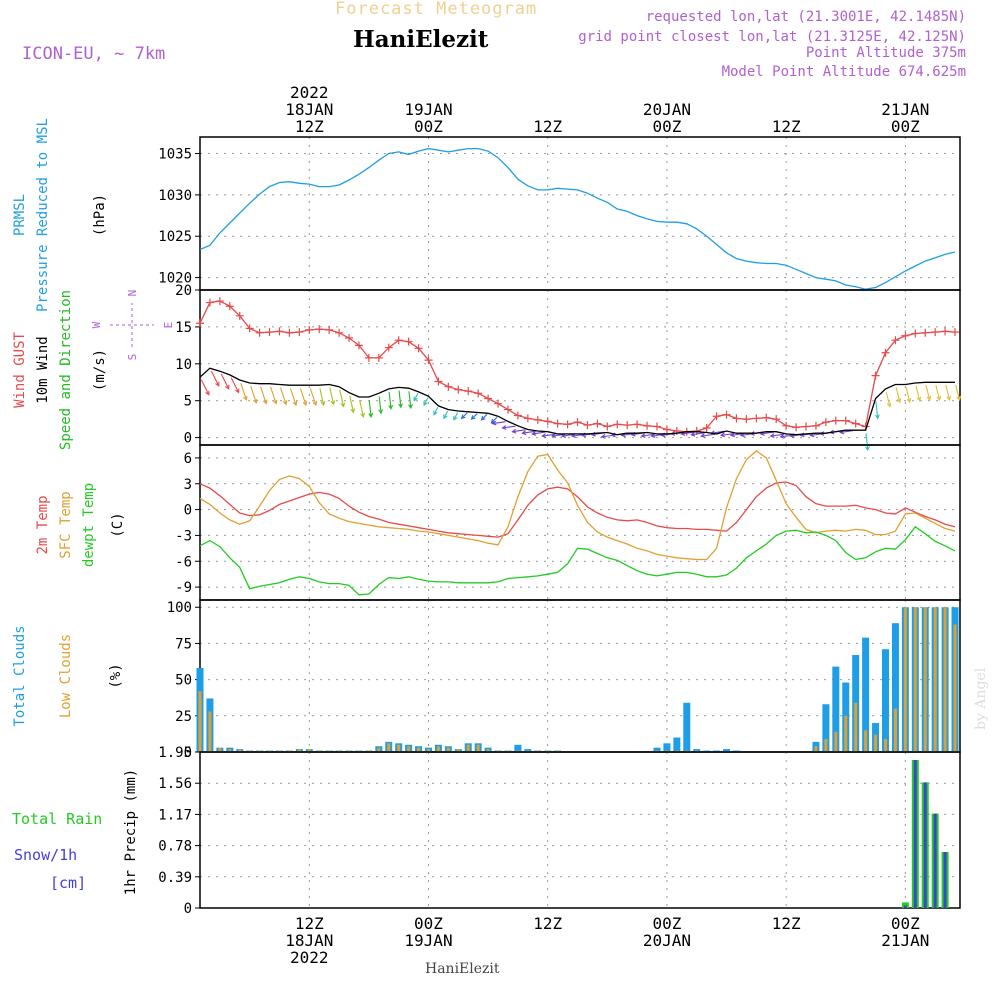 This screenshot has width=1000, height=1000. What do you see at coordinates (309, 940) in the screenshot?
I see `time-label-bottom: 18JAN` at bounding box center [309, 940].